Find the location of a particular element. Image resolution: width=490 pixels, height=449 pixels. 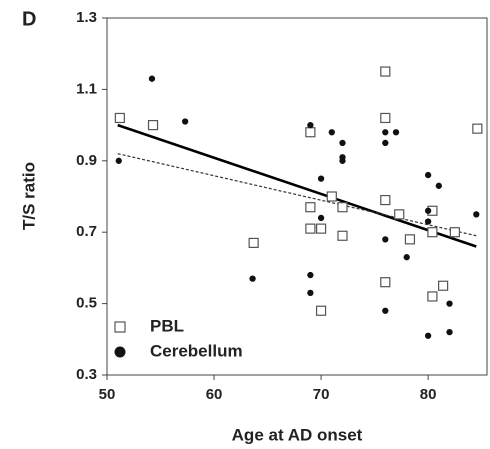

y-tick-label: 0.3 is located at coordinates (86, 374).